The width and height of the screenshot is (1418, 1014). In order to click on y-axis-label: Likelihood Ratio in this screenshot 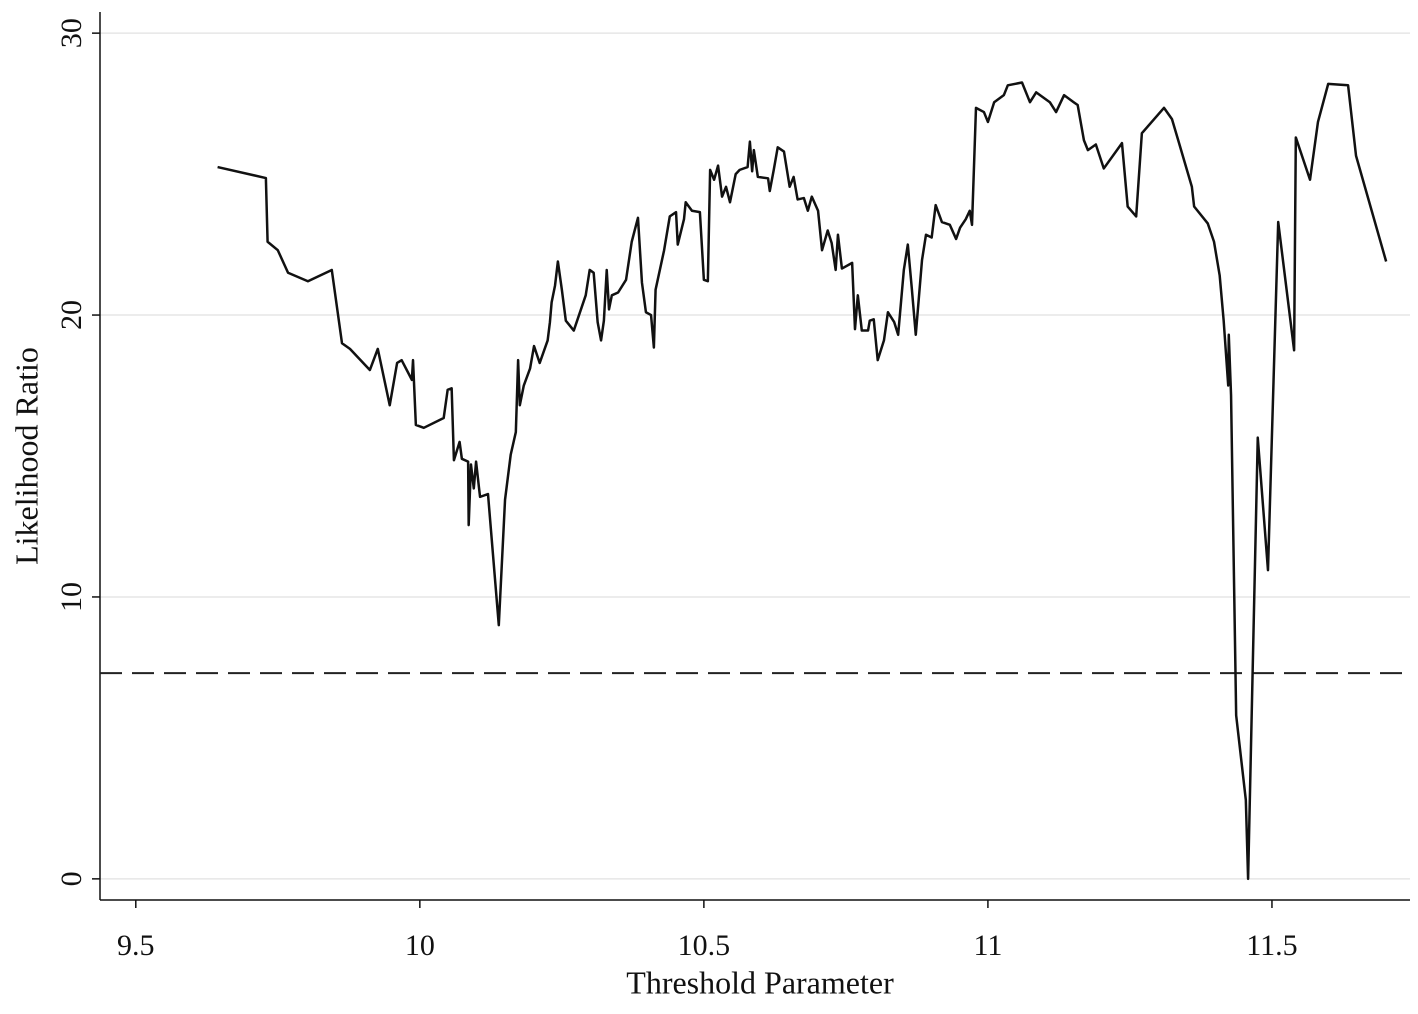, I will do `click(26, 456)`.